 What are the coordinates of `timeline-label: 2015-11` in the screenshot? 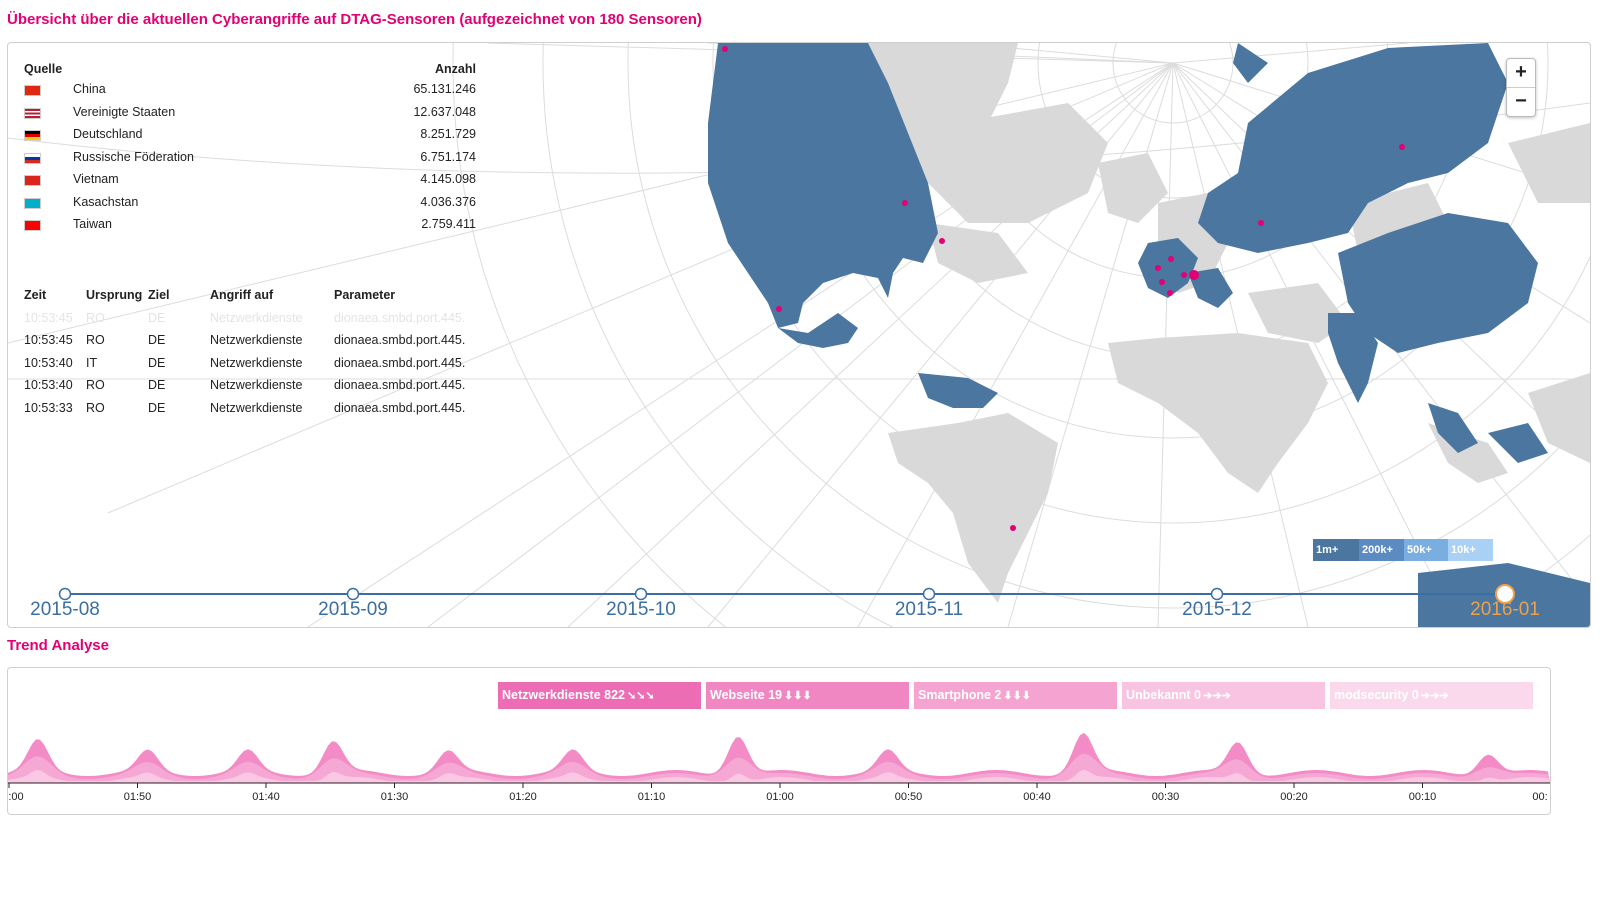 It's located at (929, 609).